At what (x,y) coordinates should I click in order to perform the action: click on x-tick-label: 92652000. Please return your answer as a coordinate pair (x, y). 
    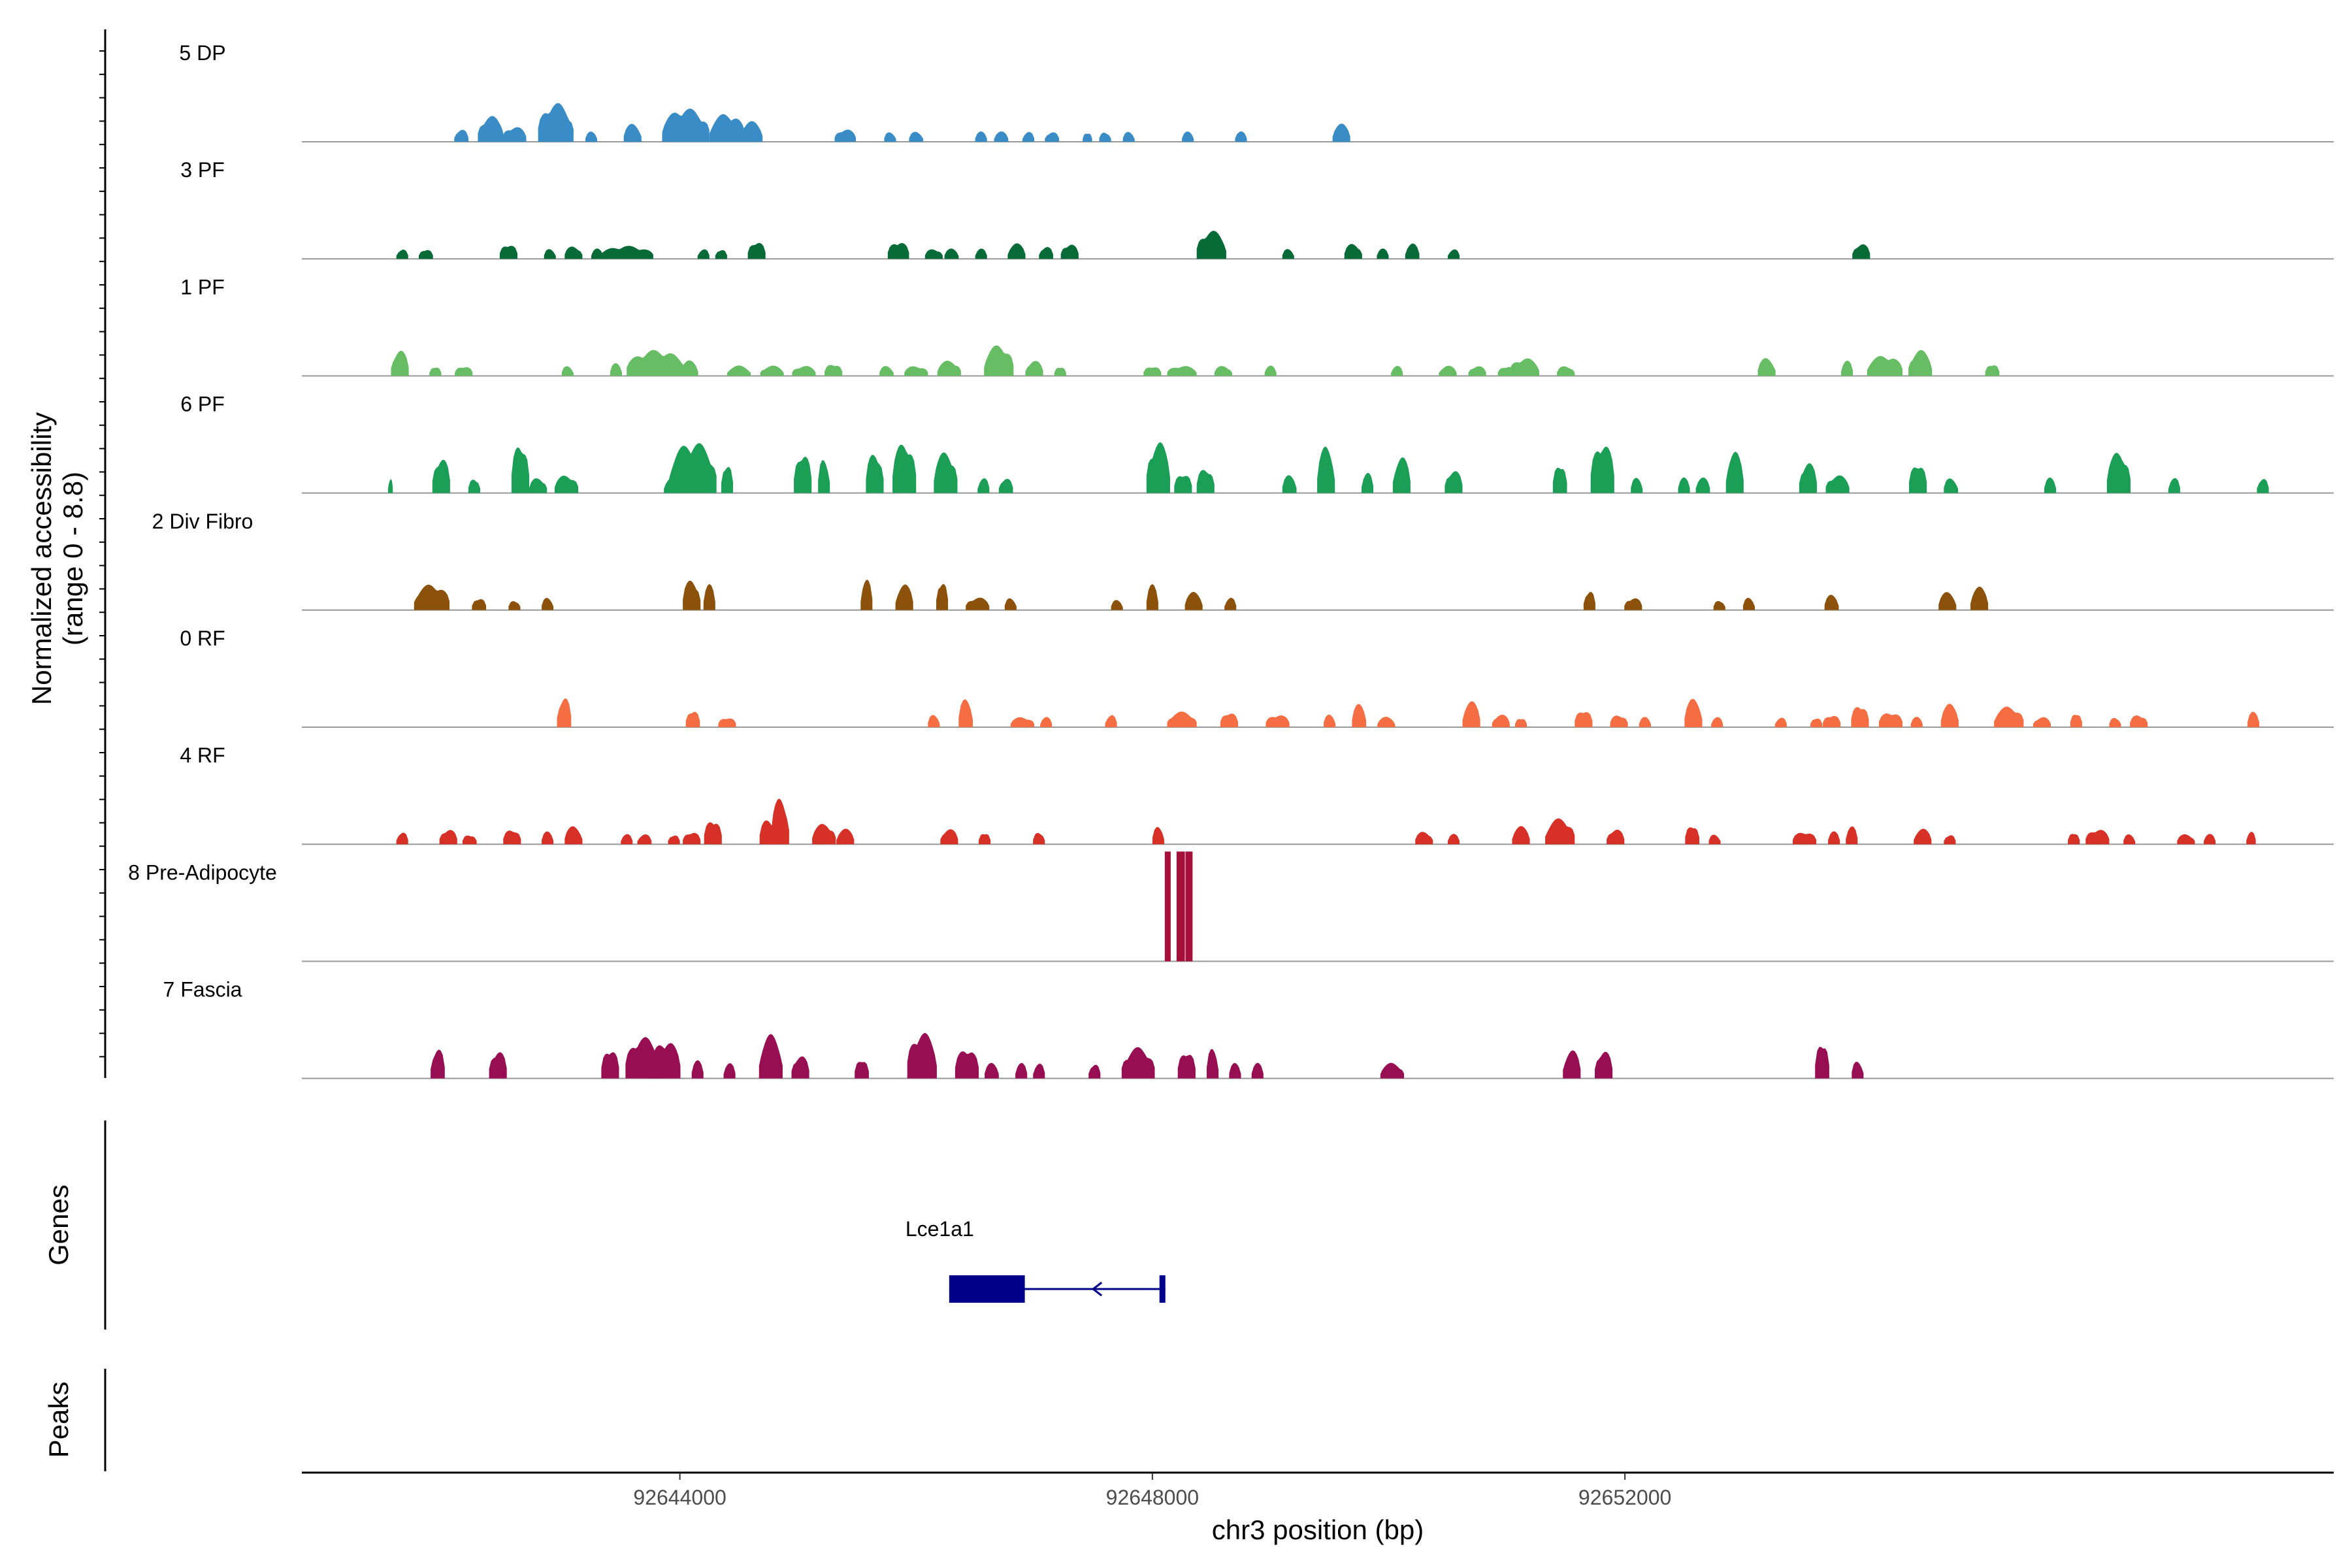
    Looking at the image, I should click on (1624, 1497).